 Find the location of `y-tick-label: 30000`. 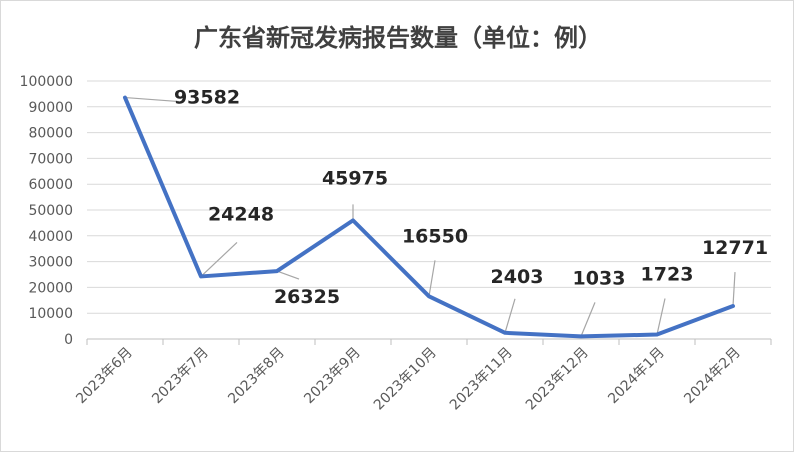

y-tick-label: 30000 is located at coordinates (50, 263).